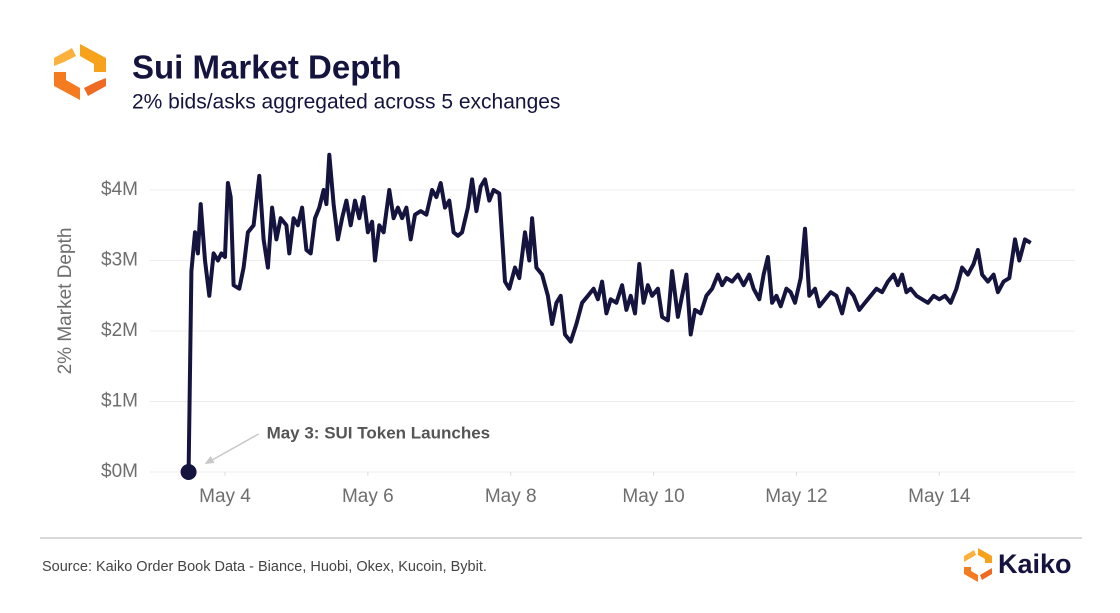  Describe the element at coordinates (267, 67) in the screenshot. I see `chart-title: Sui Market Depth` at that location.